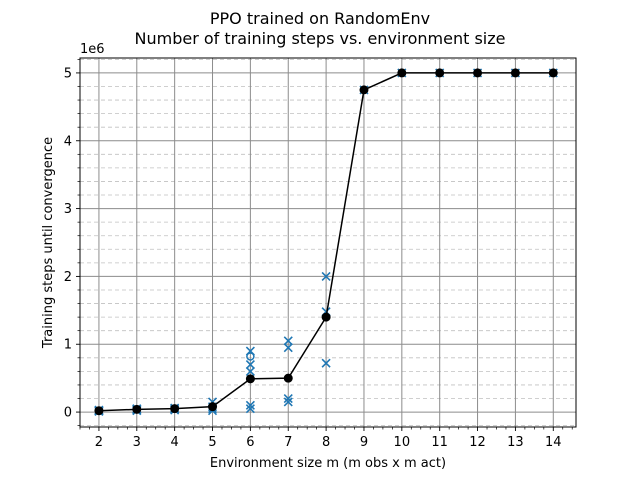 The width and height of the screenshot is (640, 480). What do you see at coordinates (68, 413) in the screenshot?
I see `y-tick-label: 0` at bounding box center [68, 413].